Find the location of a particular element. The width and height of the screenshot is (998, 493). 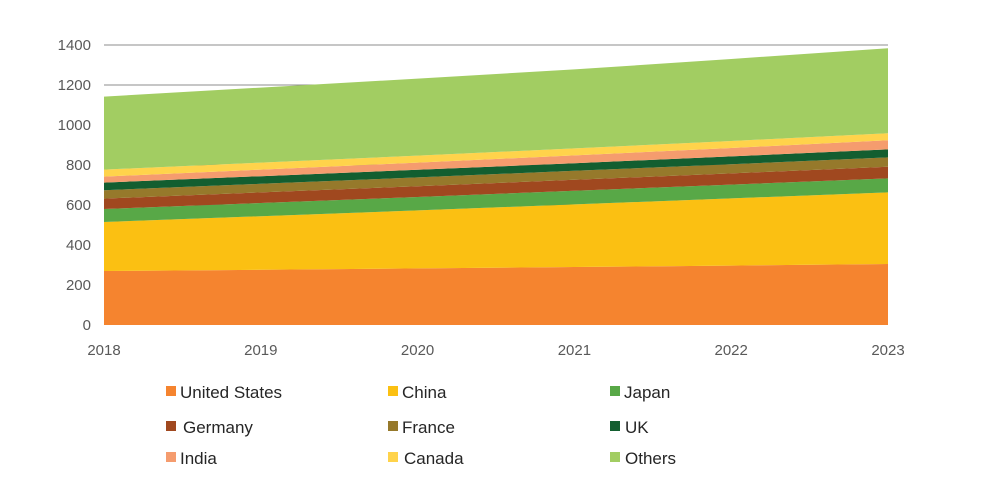

legend-label: India is located at coordinates (198, 458).